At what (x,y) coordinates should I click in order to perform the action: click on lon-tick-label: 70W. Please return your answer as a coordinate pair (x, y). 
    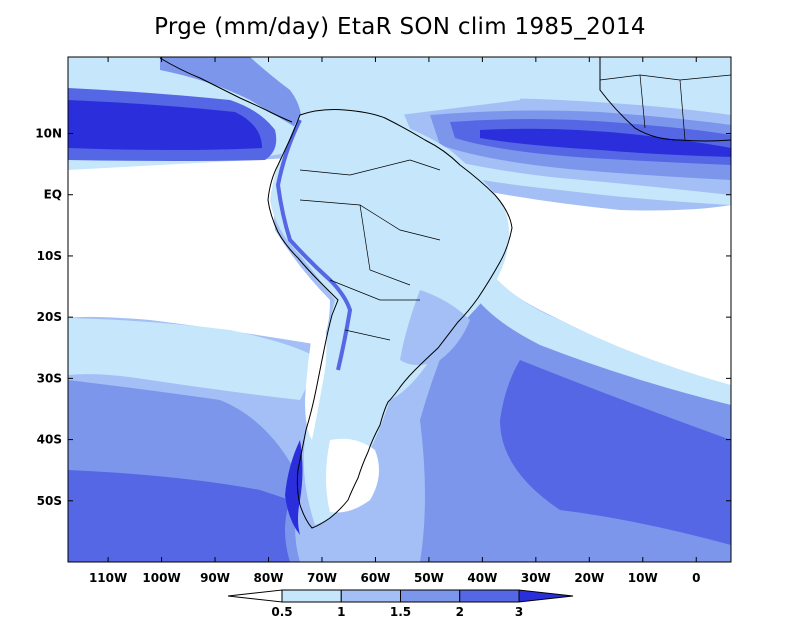
    Looking at the image, I should click on (322, 578).